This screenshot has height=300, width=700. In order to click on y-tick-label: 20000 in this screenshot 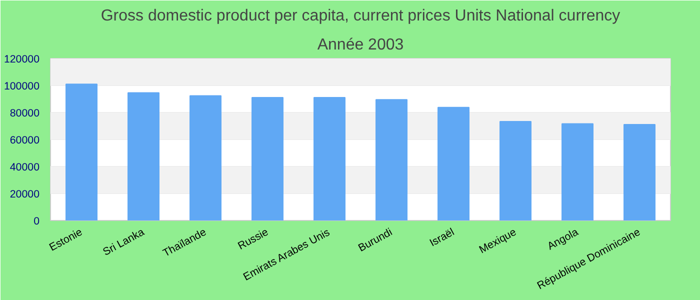, I will do `click(25, 194)`.